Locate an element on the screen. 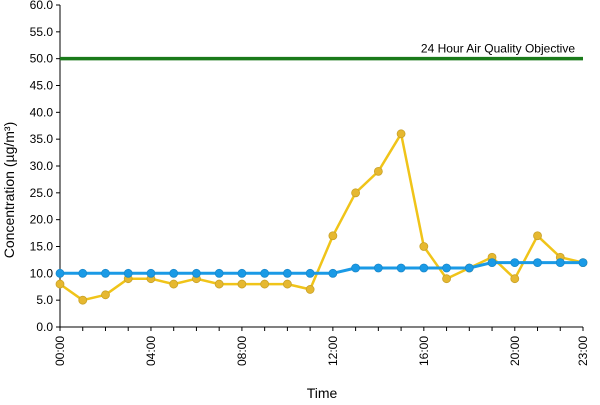  x-tick-label: 12:00 is located at coordinates (333, 351).